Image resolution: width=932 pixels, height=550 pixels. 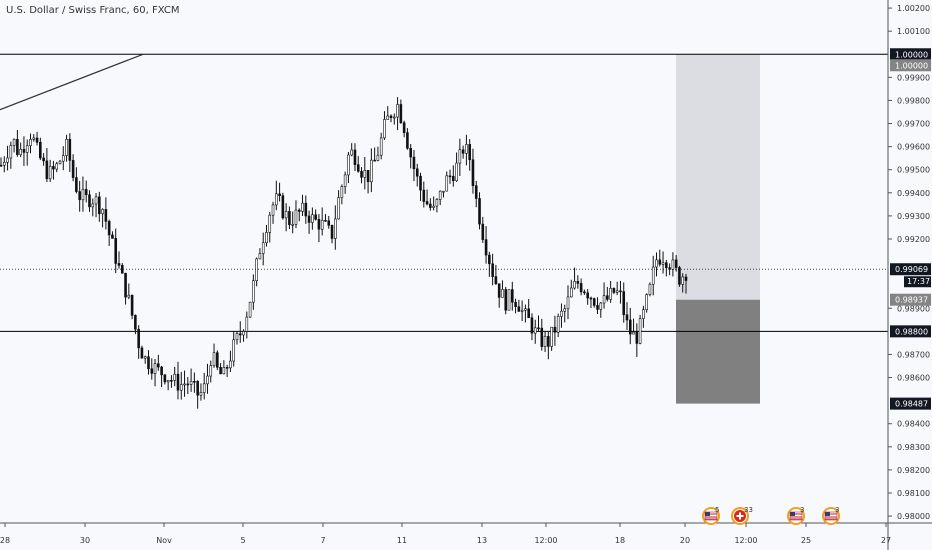 I want to click on entry-price-label: 0.98937, so click(x=911, y=300).